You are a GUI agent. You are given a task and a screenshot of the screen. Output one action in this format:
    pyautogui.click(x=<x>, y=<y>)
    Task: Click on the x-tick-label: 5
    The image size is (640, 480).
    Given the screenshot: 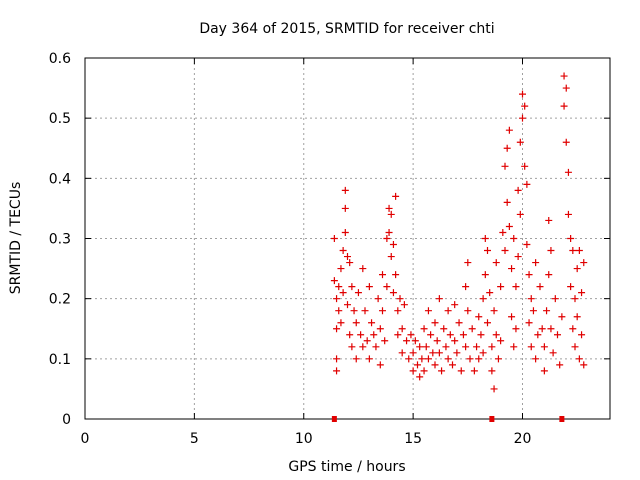 What is the action you would take?
    pyautogui.click(x=194, y=439)
    